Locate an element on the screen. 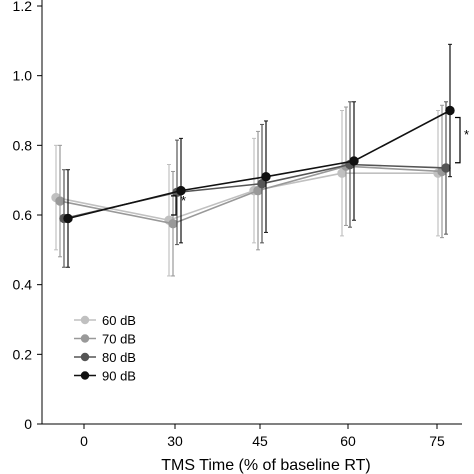  y-tick-label: 1.2 is located at coordinates (23, 7).